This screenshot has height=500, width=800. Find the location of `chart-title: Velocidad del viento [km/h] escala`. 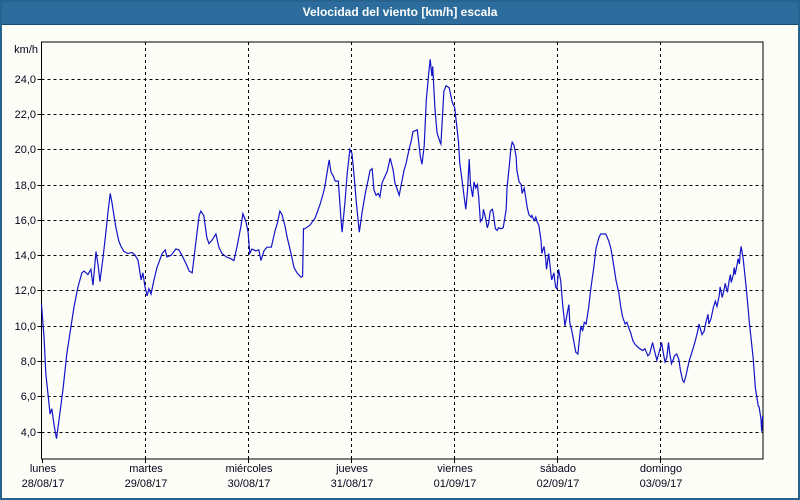

chart-title: Velocidad del viento [km/h] escala is located at coordinates (400, 12).